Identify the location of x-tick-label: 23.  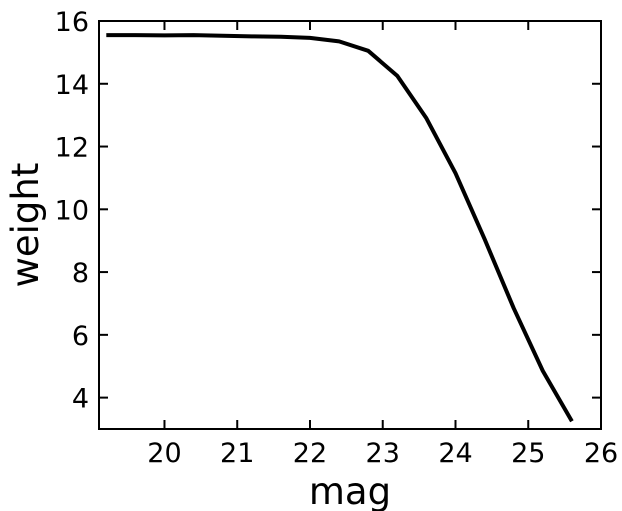
(383, 453).